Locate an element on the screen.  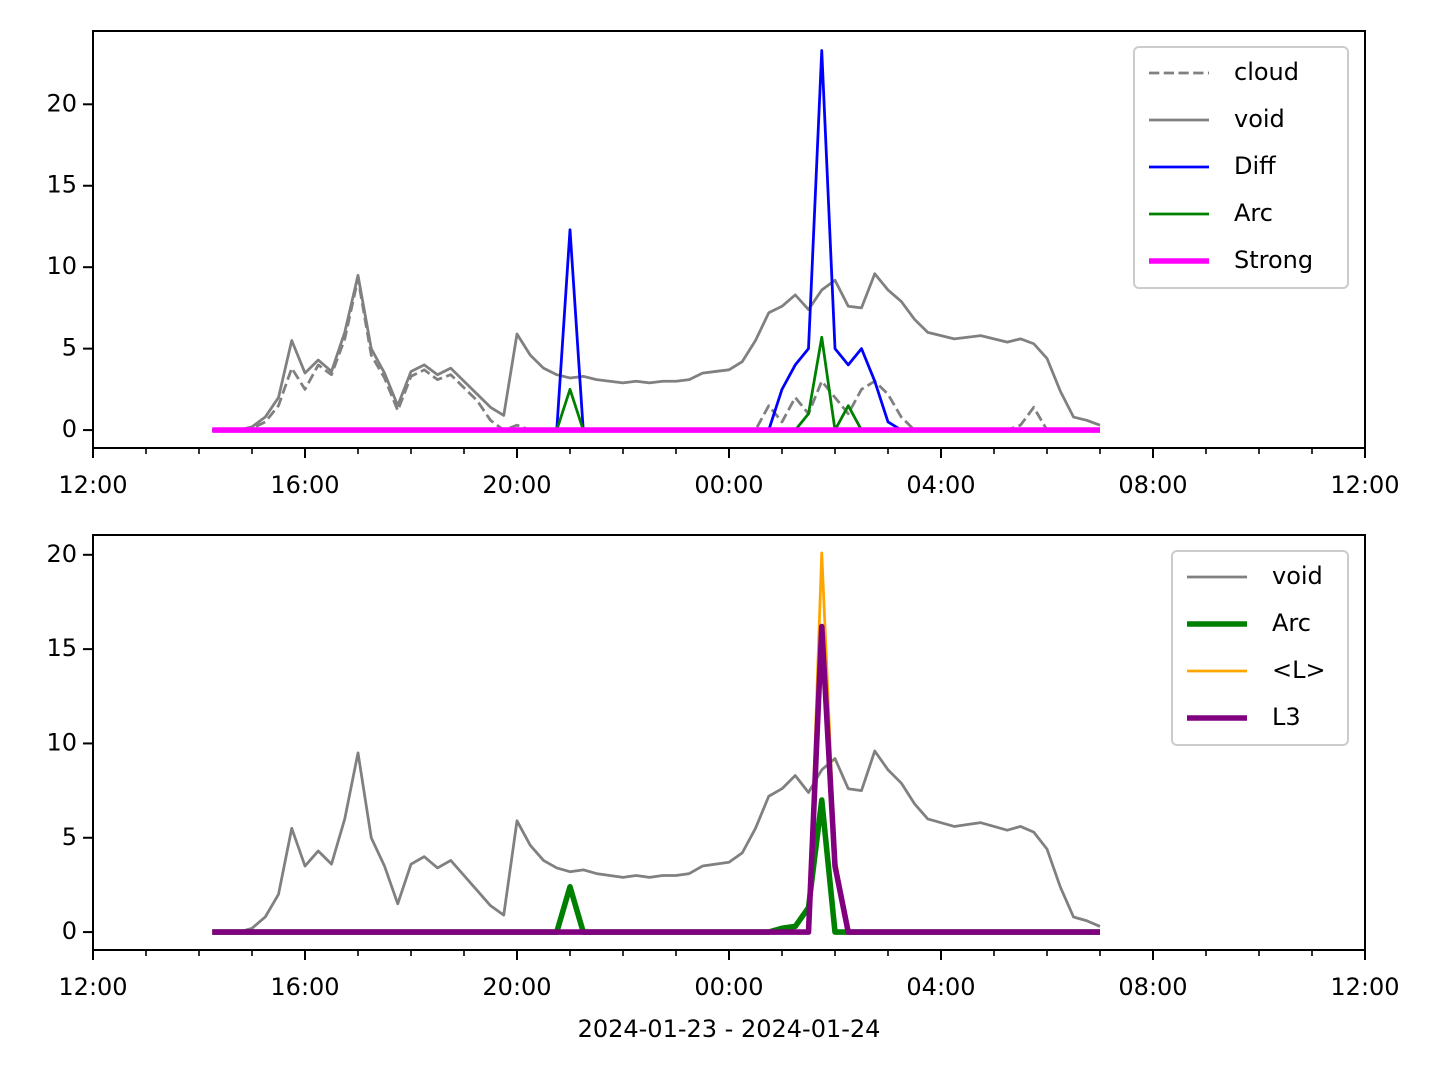
legend-label: <L> is located at coordinates (1299, 670).